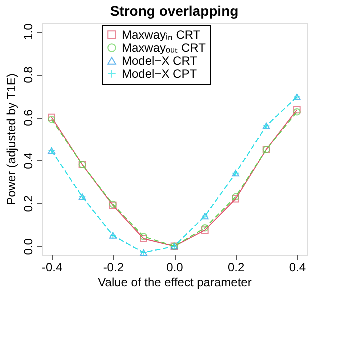 This screenshot has height=341, width=341. What do you see at coordinates (29, 203) in the screenshot?
I see `y-tick-label: 0.2` at bounding box center [29, 203].